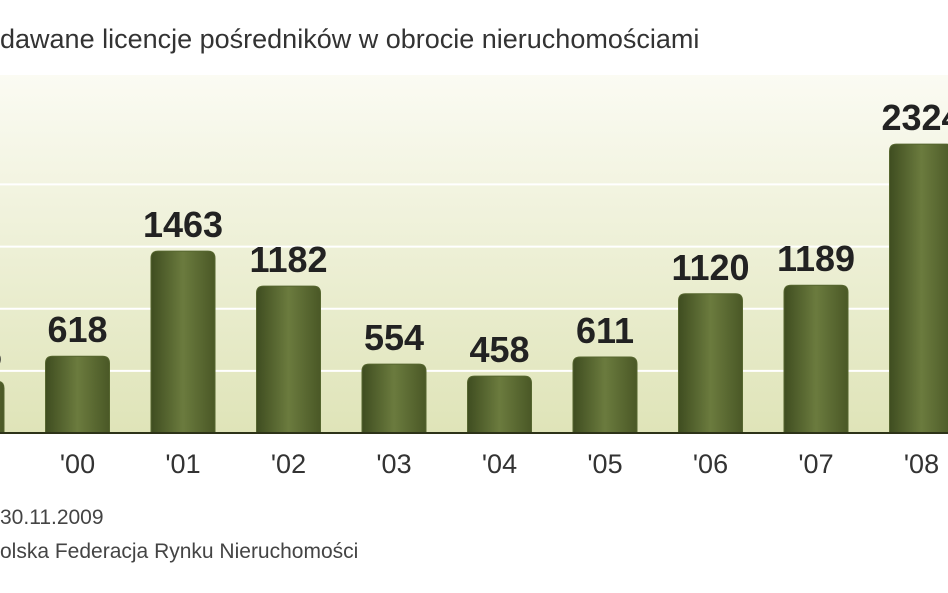 The image size is (948, 593). I want to click on value-label: 416, so click(1, 354).